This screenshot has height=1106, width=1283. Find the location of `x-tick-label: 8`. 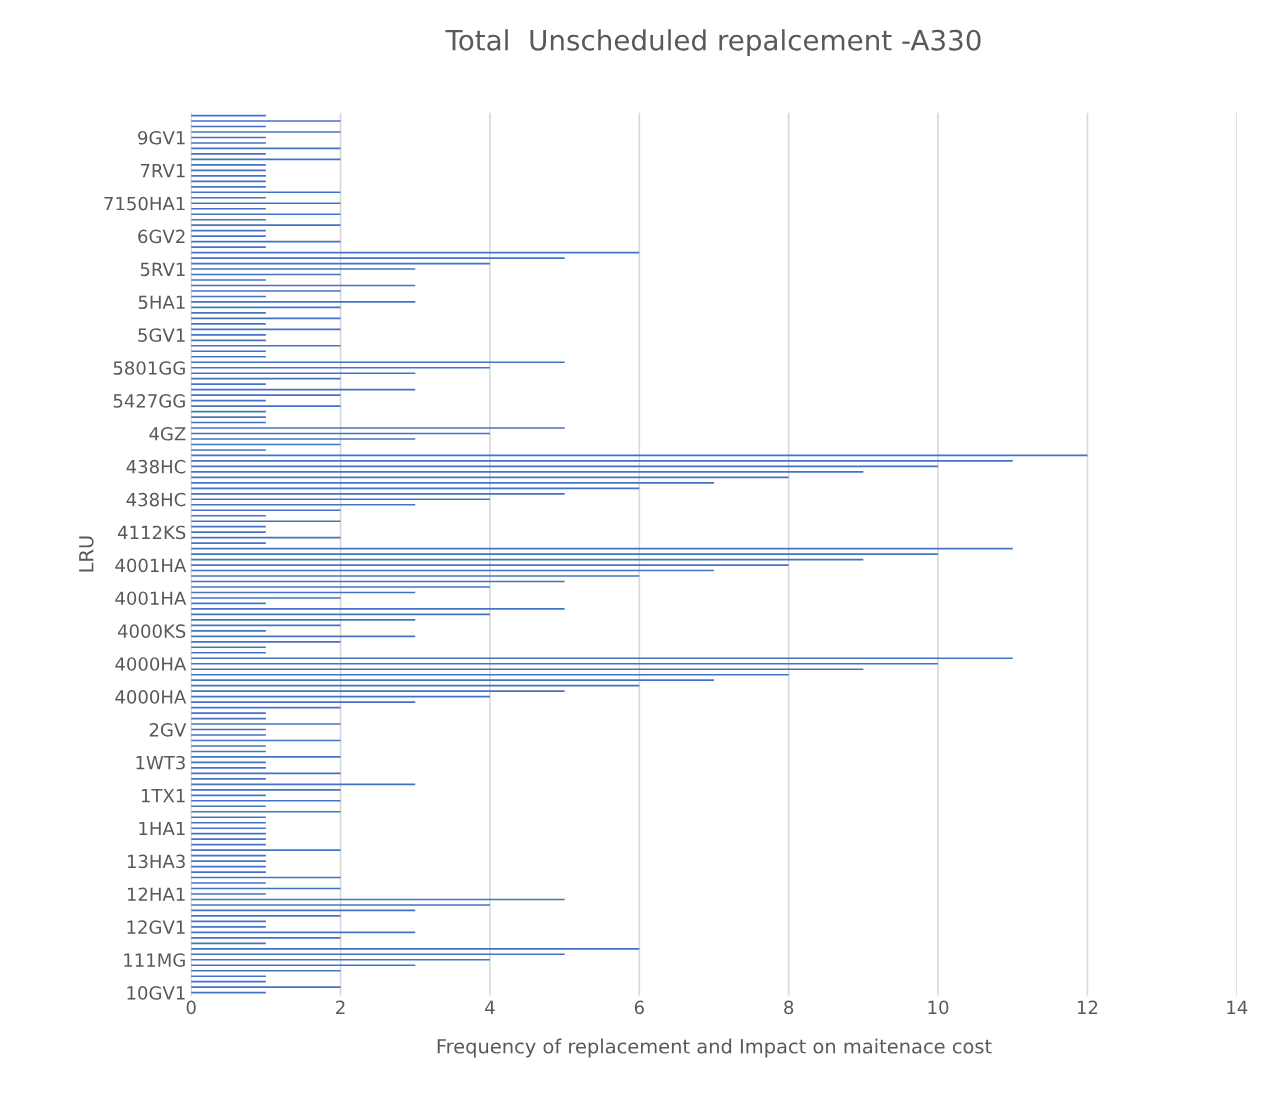

x-tick-label: 8 is located at coordinates (789, 1007).